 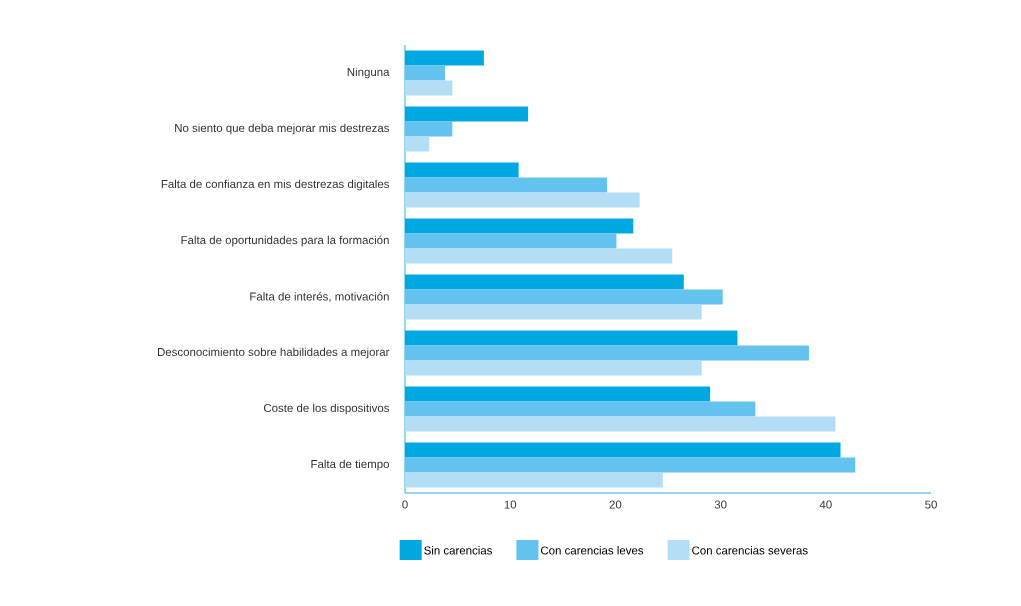 I want to click on x-tick-label: 10, so click(x=510, y=504).